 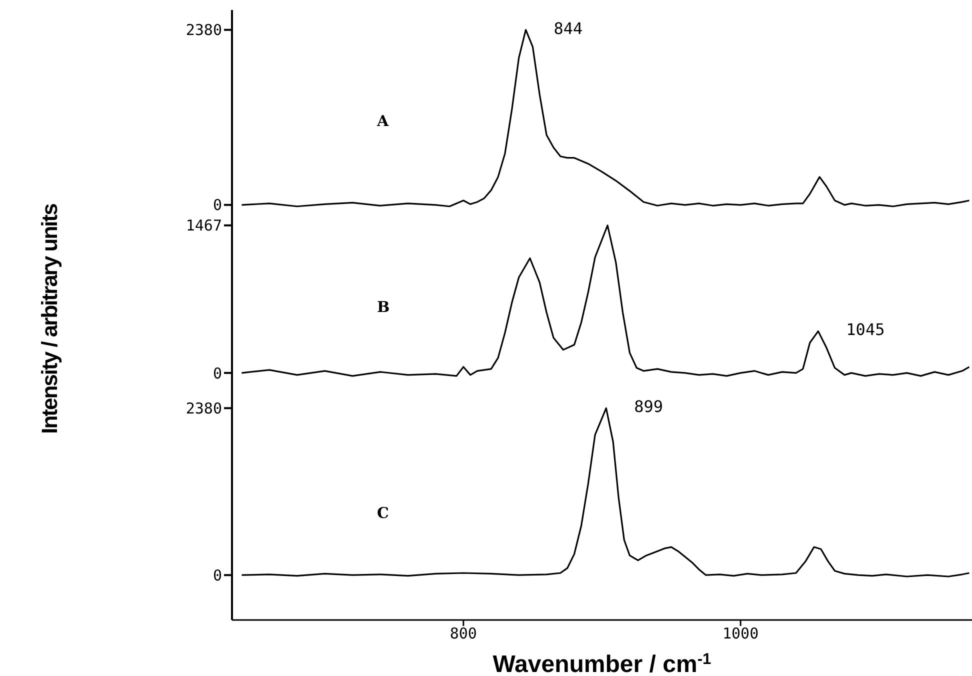 I want to click on x-tick-label: 800, so click(x=463, y=633).